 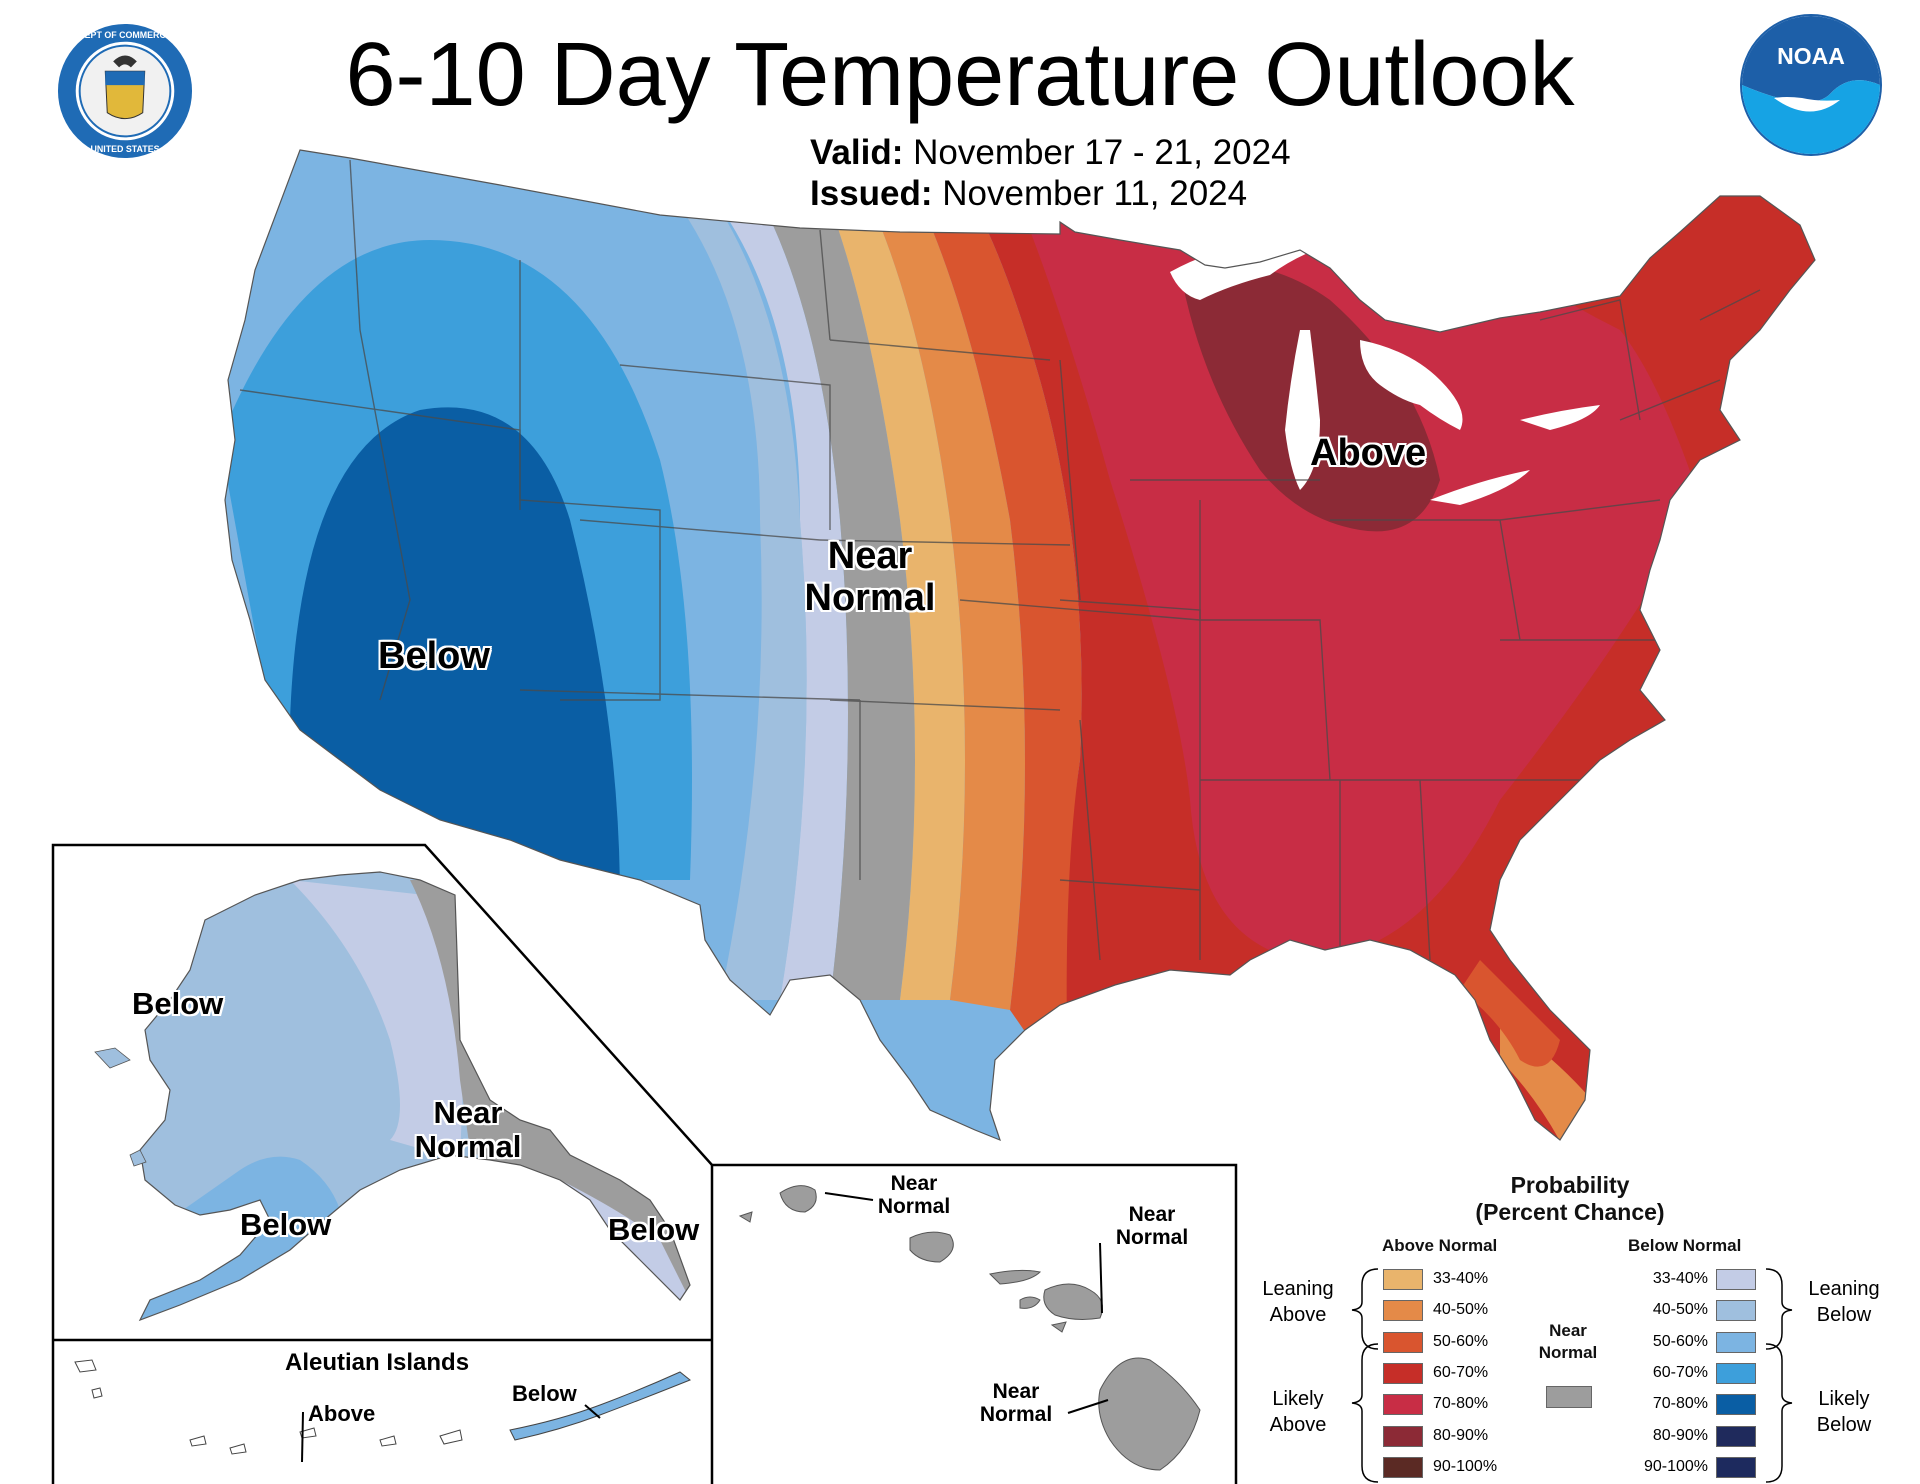 What do you see at coordinates (1680, 1372) in the screenshot?
I see `legend-below-label-3: 60-70%` at bounding box center [1680, 1372].